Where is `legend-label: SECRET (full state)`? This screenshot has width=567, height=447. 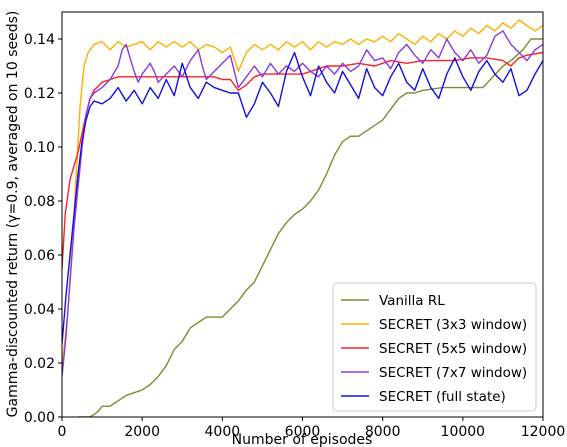 legend-label: SECRET (full state) is located at coordinates (442, 397).